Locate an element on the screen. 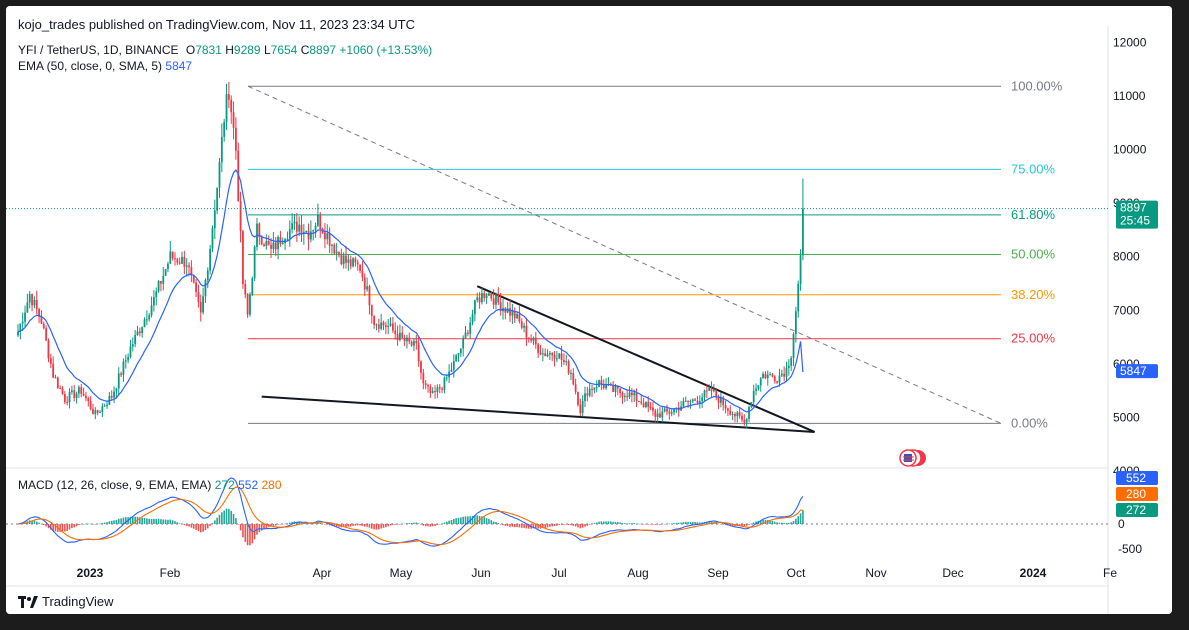 The width and height of the screenshot is (1189, 630). low-value: 7654 is located at coordinates (284, 50).